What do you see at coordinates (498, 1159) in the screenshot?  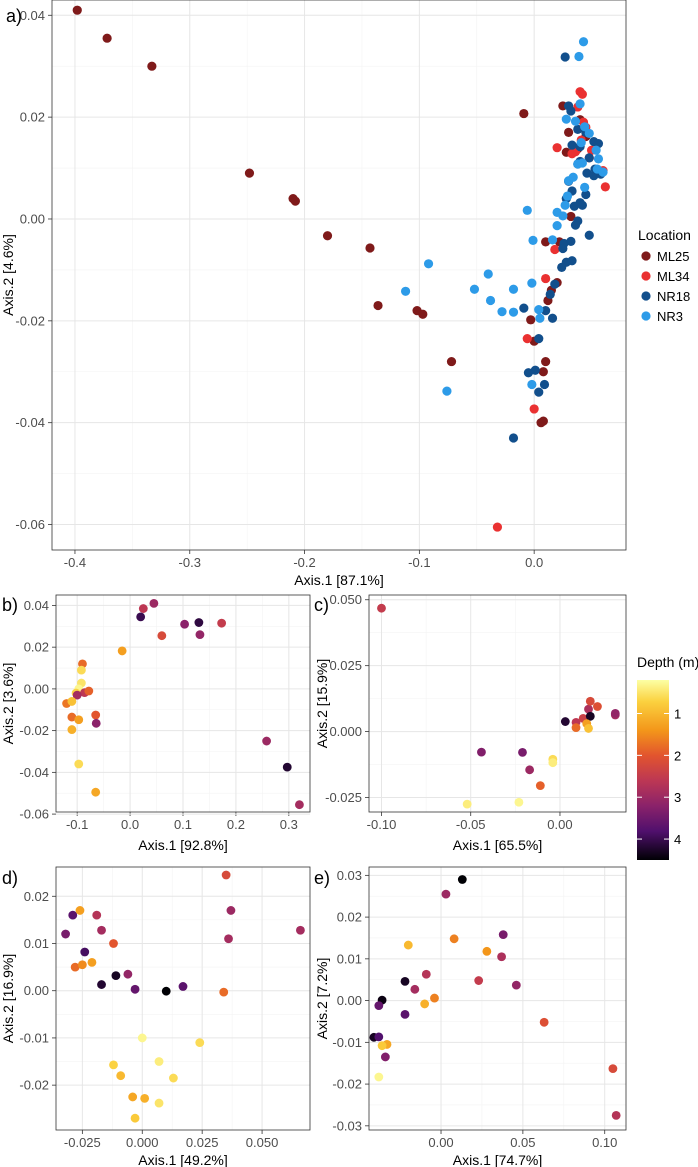 I see `panel-e-x-axis-label: Axis.1 [74.7%]` at bounding box center [498, 1159].